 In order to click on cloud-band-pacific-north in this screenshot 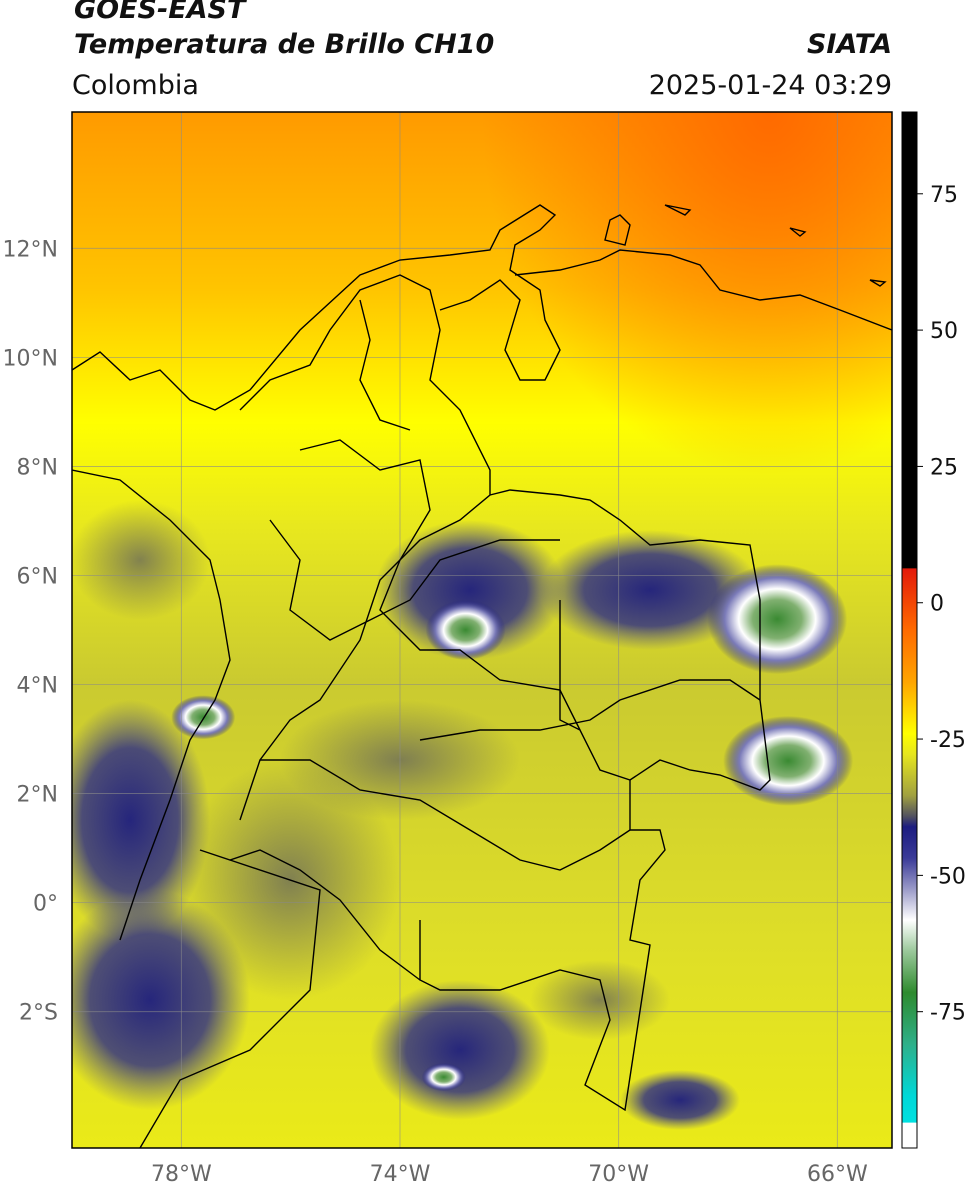, I will do `click(141, 560)`.